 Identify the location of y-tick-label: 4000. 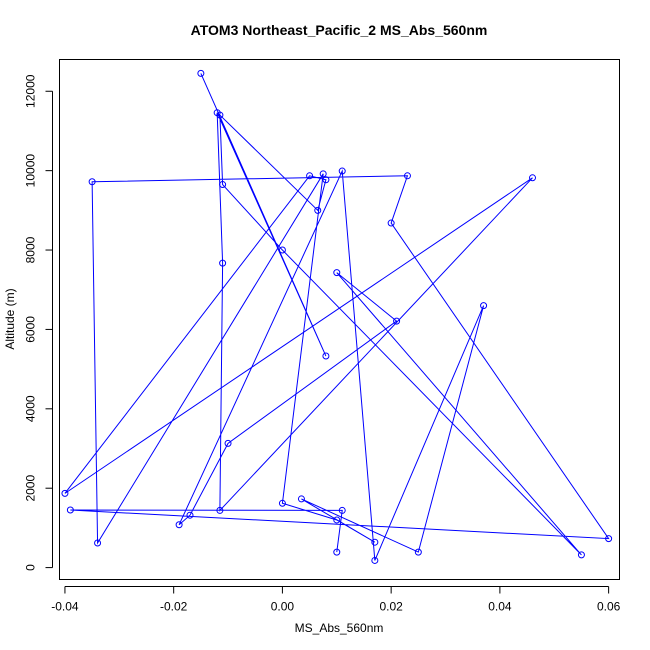
(31, 408).